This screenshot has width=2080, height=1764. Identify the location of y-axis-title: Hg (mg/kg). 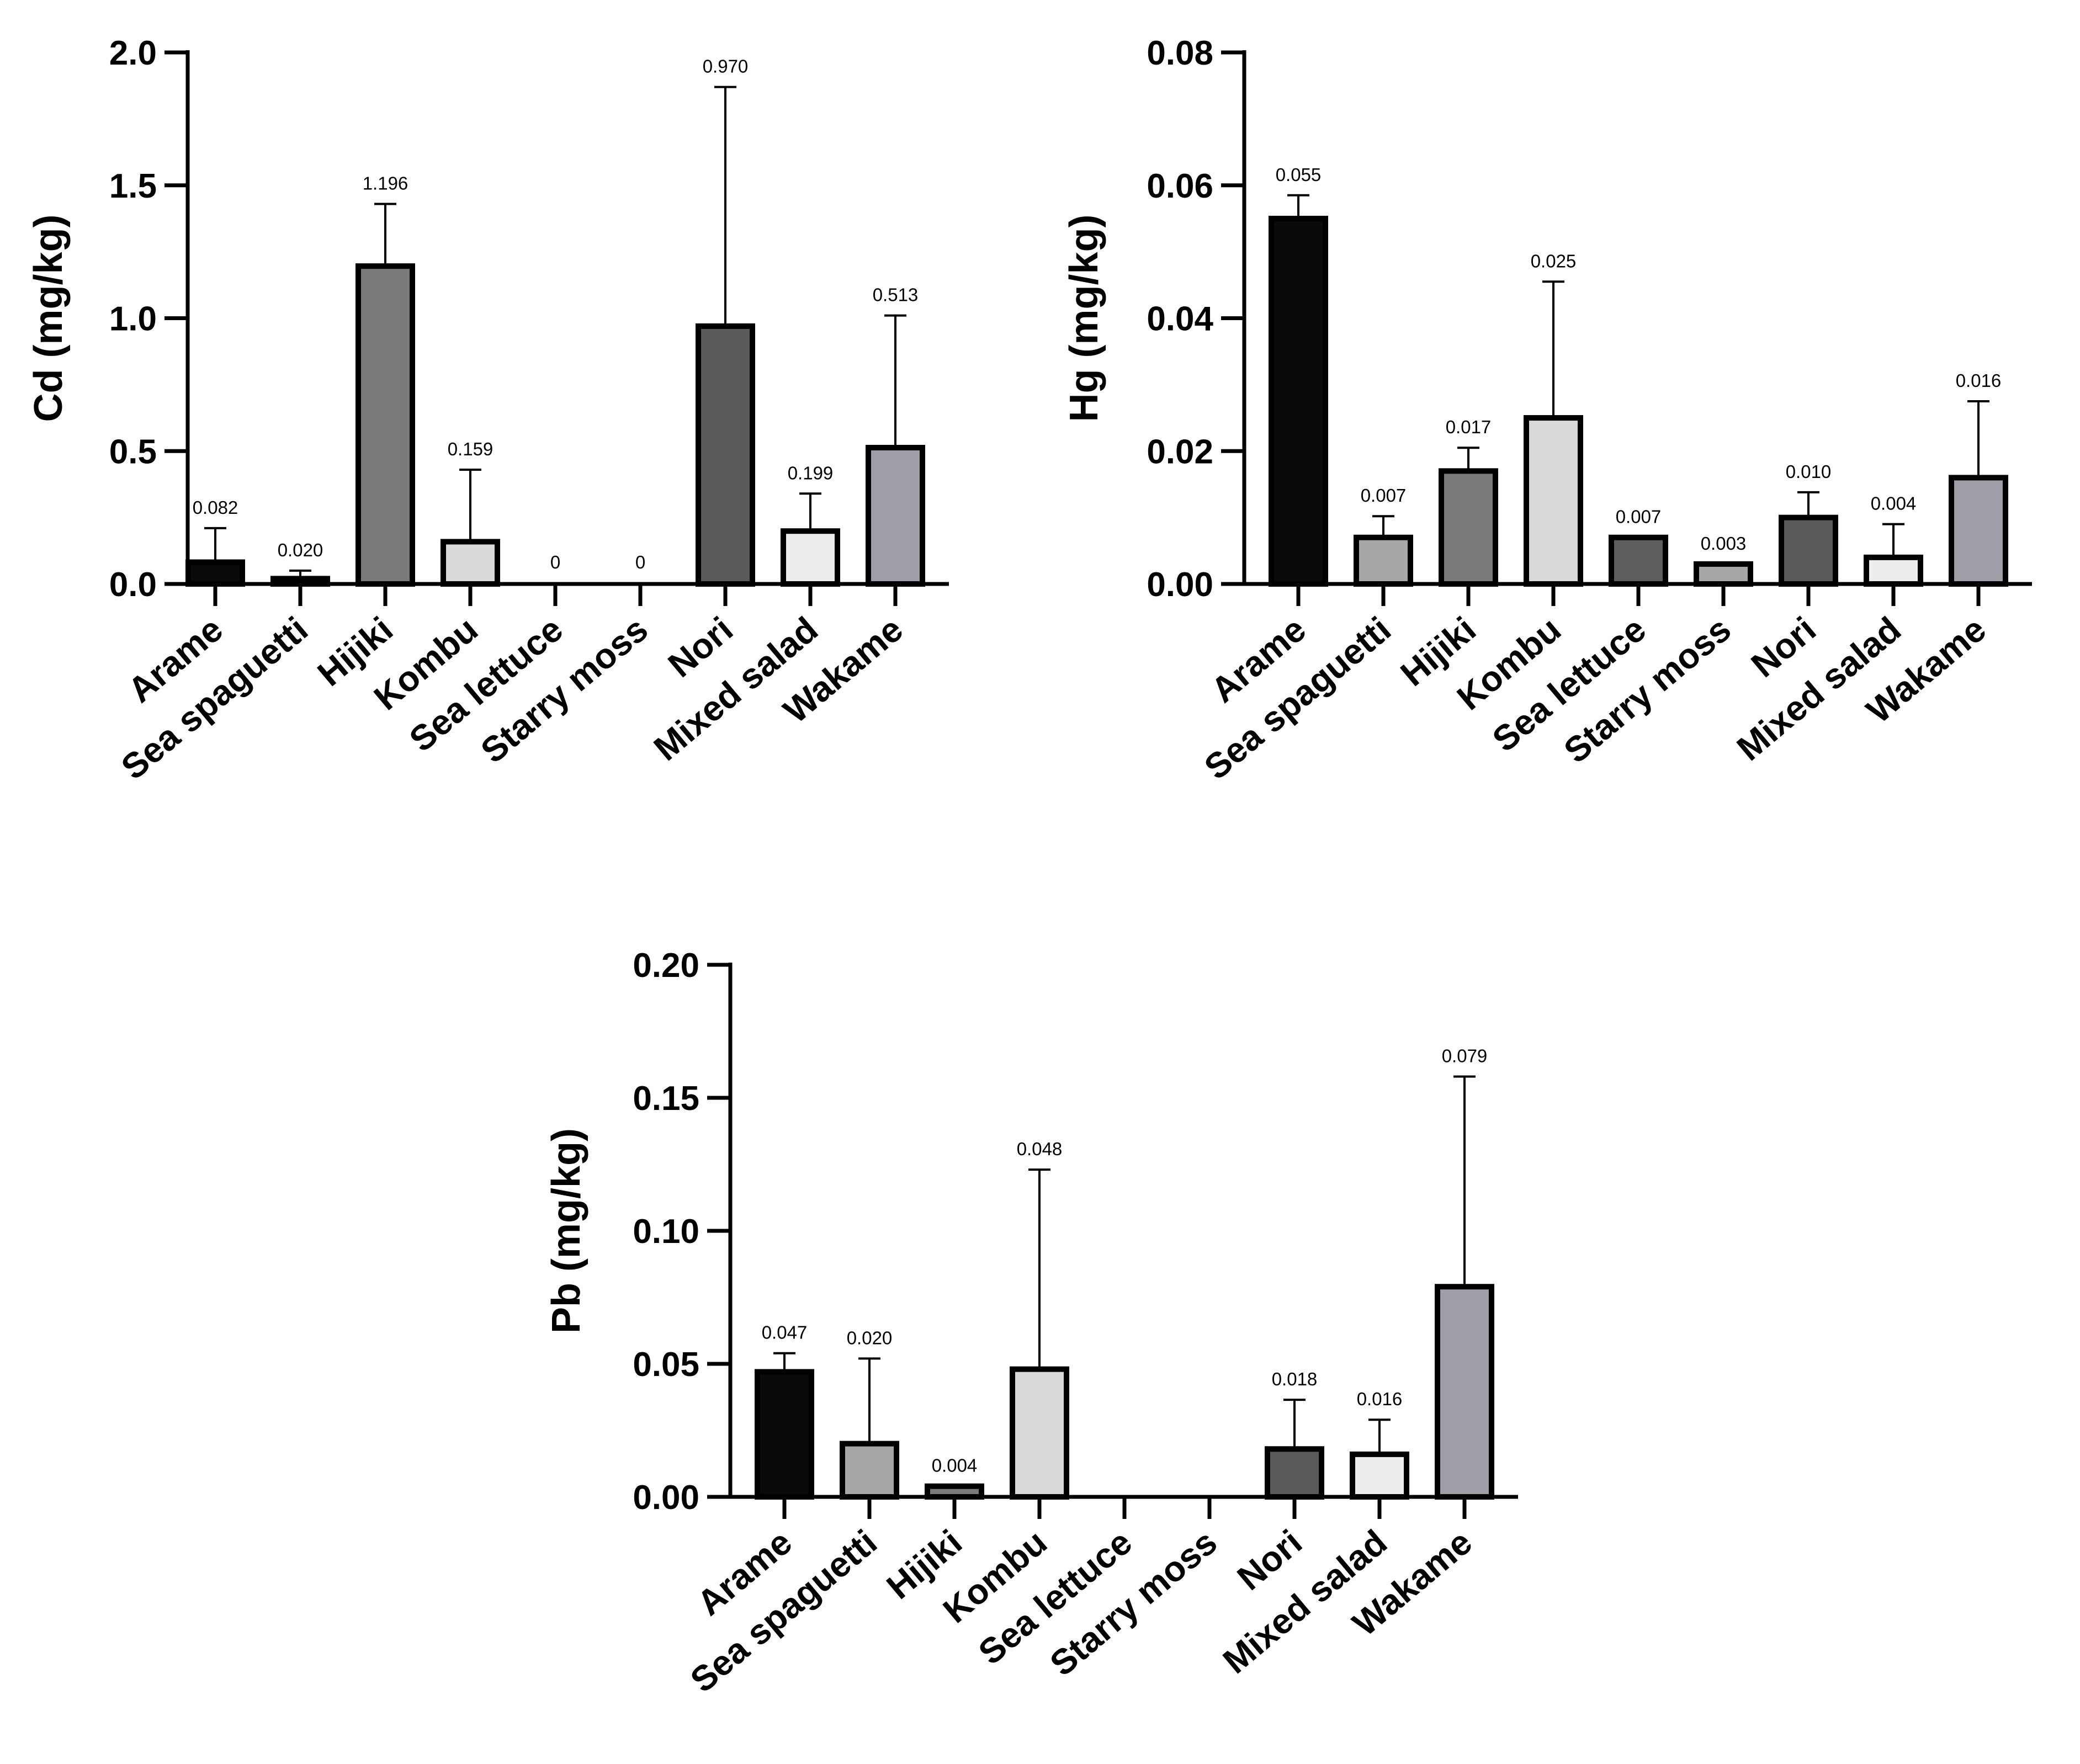
(1084, 318).